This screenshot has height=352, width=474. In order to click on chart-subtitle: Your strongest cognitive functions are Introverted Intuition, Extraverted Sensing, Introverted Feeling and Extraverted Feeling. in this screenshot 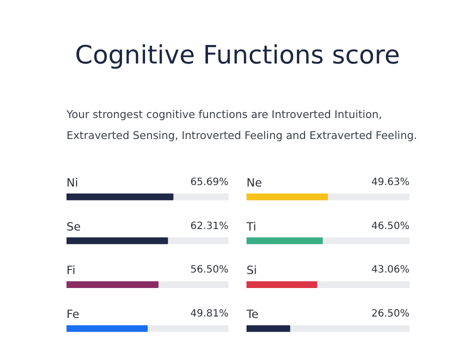, I will do `click(242, 125)`.